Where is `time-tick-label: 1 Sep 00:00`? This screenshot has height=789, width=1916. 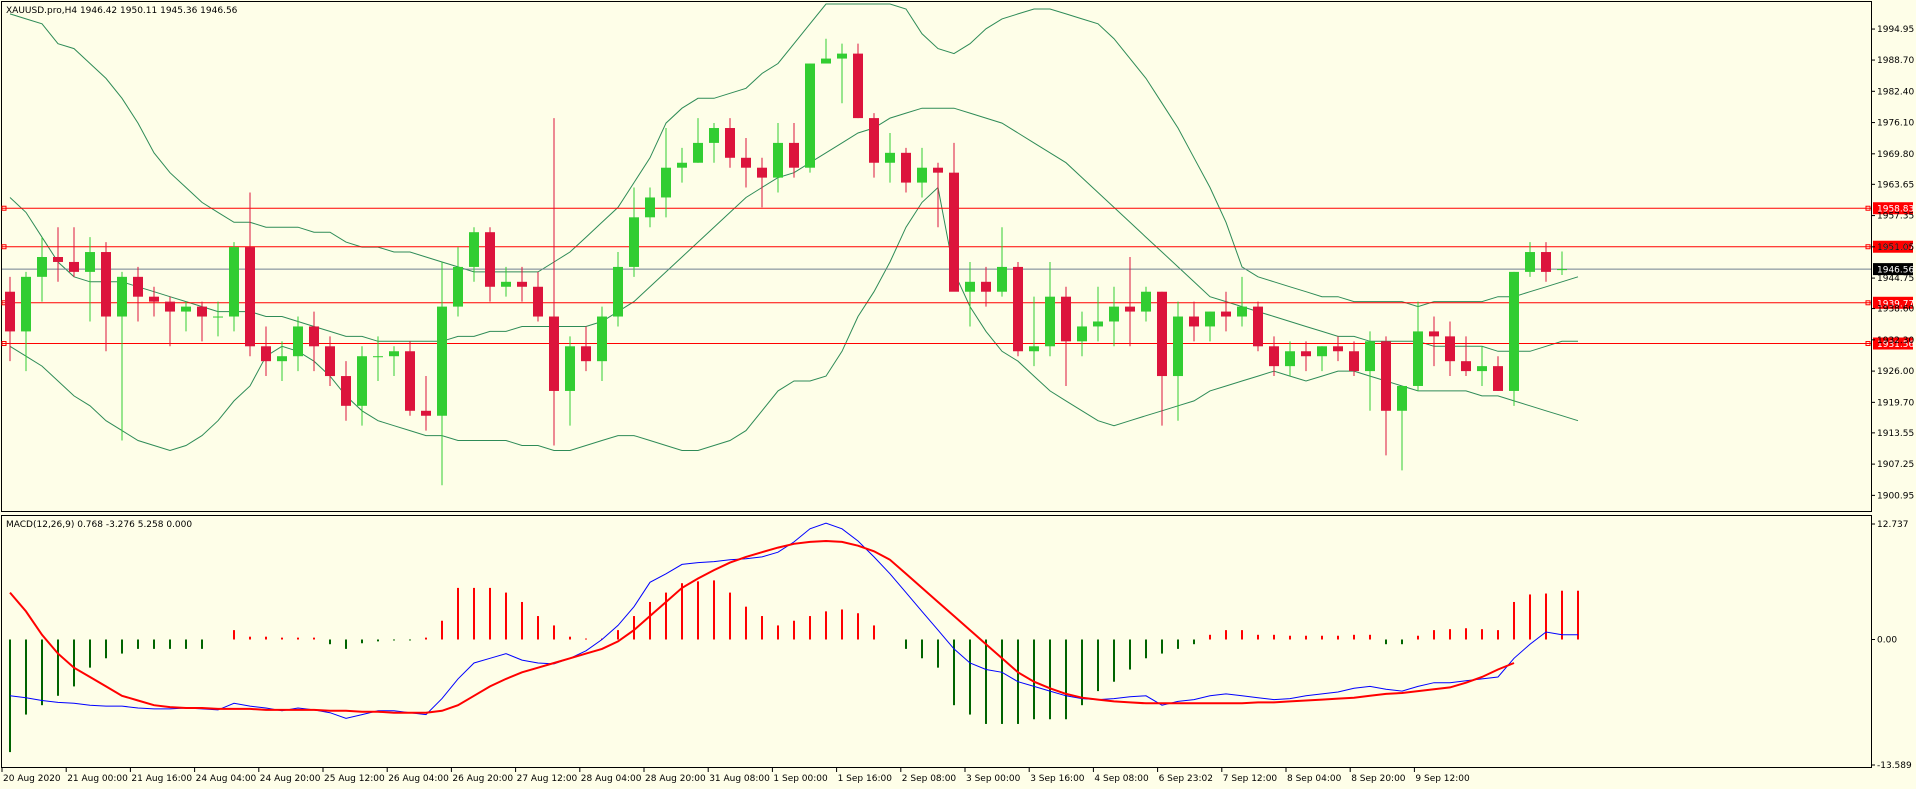 time-tick-label: 1 Sep 00:00 is located at coordinates (800, 779).